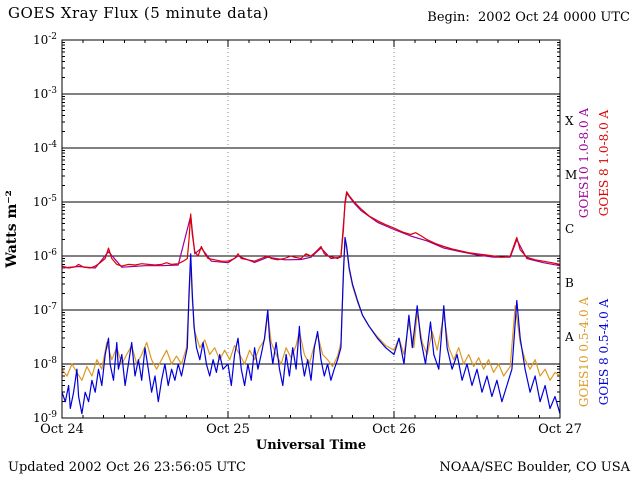 Image resolution: width=640 pixels, height=480 pixels. What do you see at coordinates (569, 229) in the screenshot?
I see `flare-class-letter-c: C` at bounding box center [569, 229].